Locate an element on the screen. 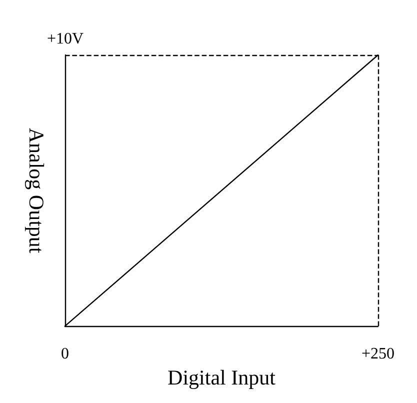  y-axis-title: Analog Output is located at coordinates (36, 191).